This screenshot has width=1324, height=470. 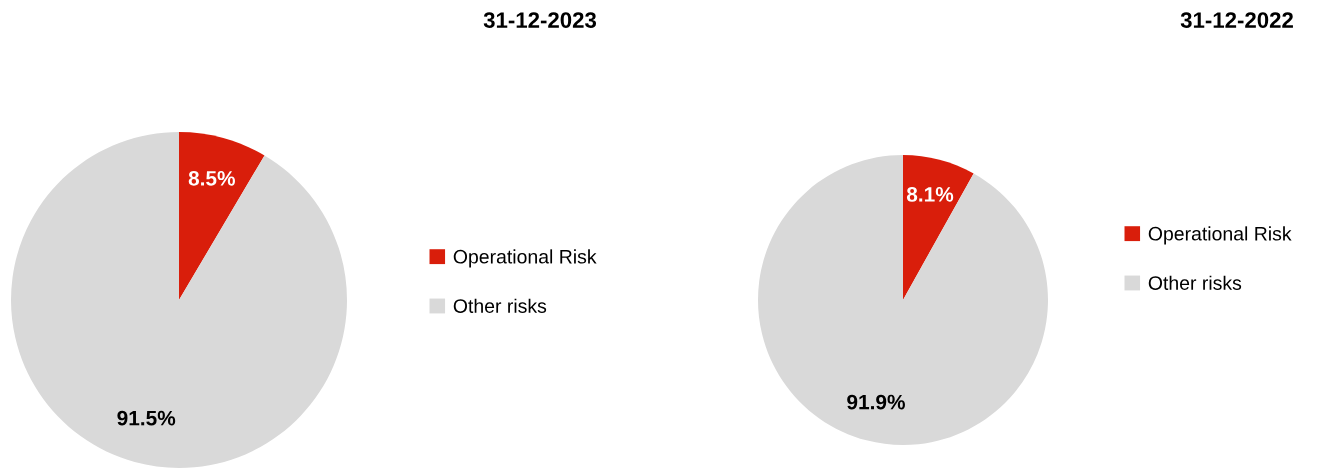 What do you see at coordinates (930, 194) in the screenshot?
I see `data-label: 8.1%` at bounding box center [930, 194].